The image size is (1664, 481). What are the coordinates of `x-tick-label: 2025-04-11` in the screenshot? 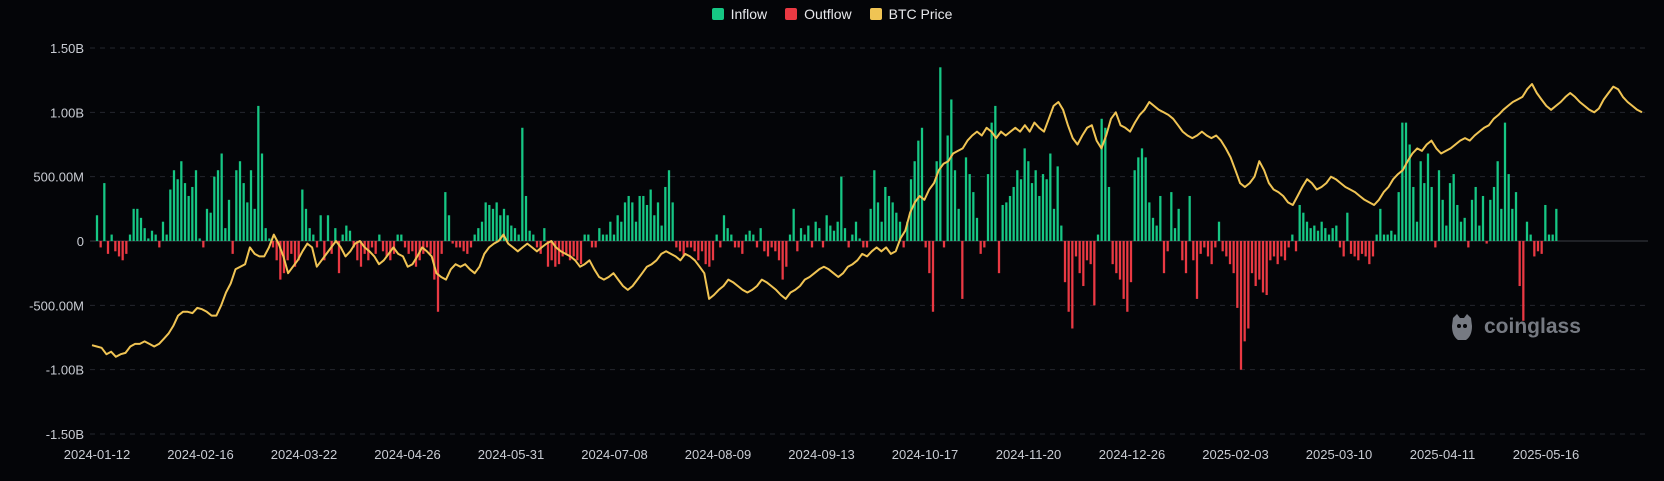 It's located at (1443, 454).